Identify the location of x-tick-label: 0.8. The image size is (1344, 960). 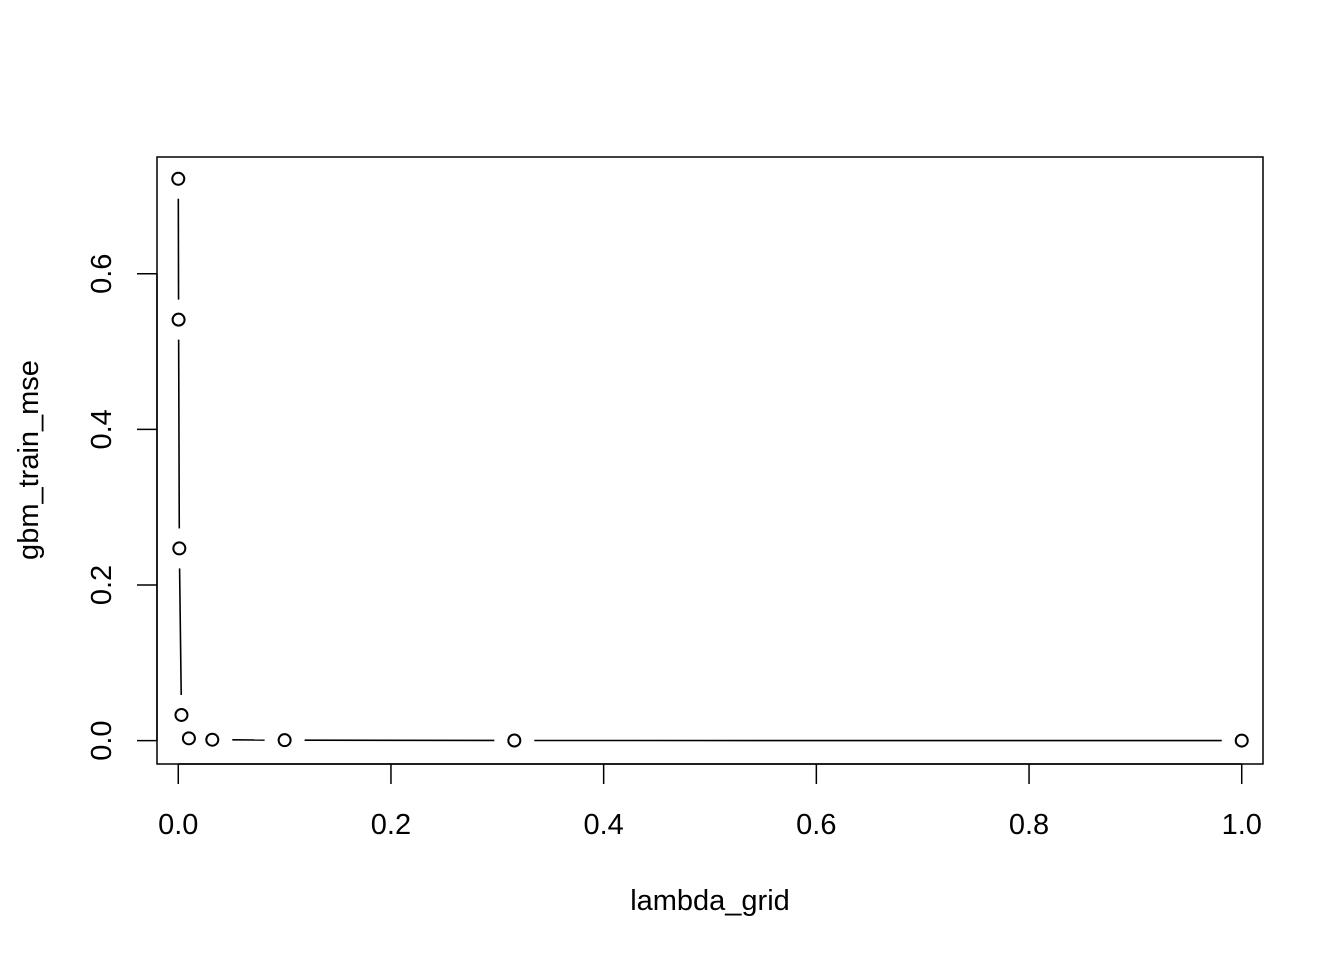
(1029, 825).